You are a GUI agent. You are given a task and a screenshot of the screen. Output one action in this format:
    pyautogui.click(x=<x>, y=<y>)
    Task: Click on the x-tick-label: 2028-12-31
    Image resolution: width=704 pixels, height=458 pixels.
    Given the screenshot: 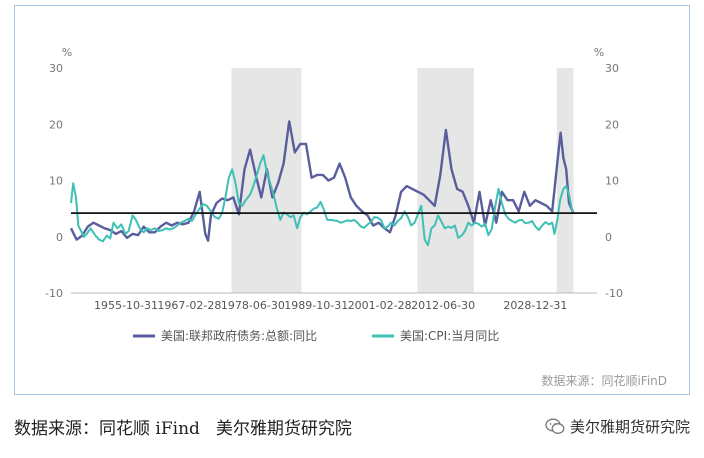 What is the action you would take?
    pyautogui.click(x=535, y=305)
    